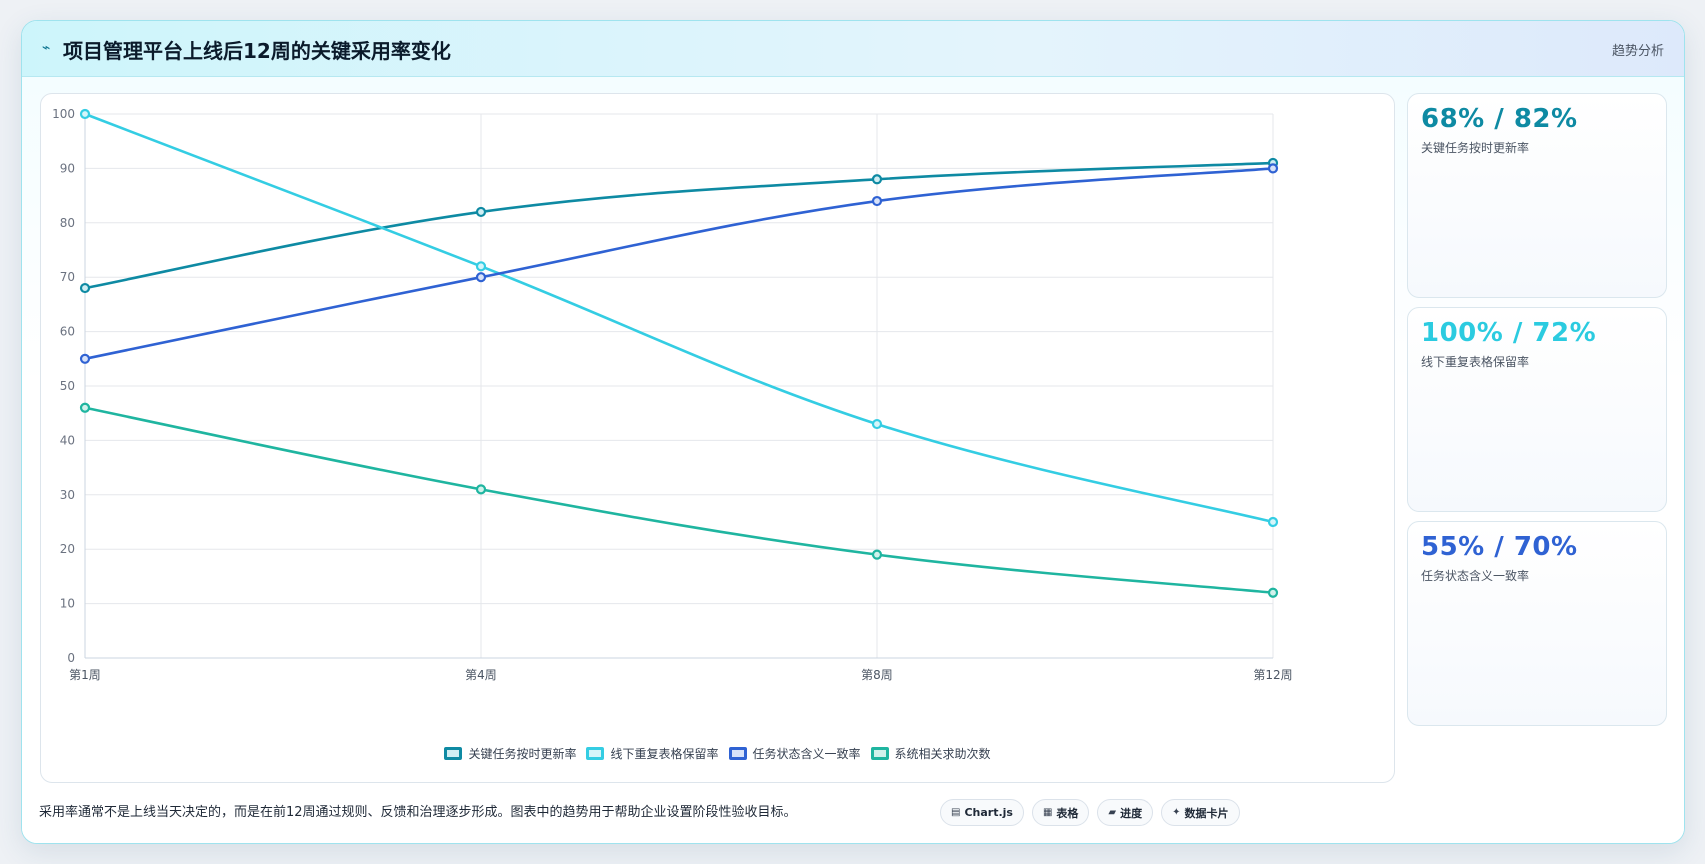 The image size is (1705, 864). What do you see at coordinates (1509, 333) in the screenshot?
I see `stat-value: 100% / 72%` at bounding box center [1509, 333].